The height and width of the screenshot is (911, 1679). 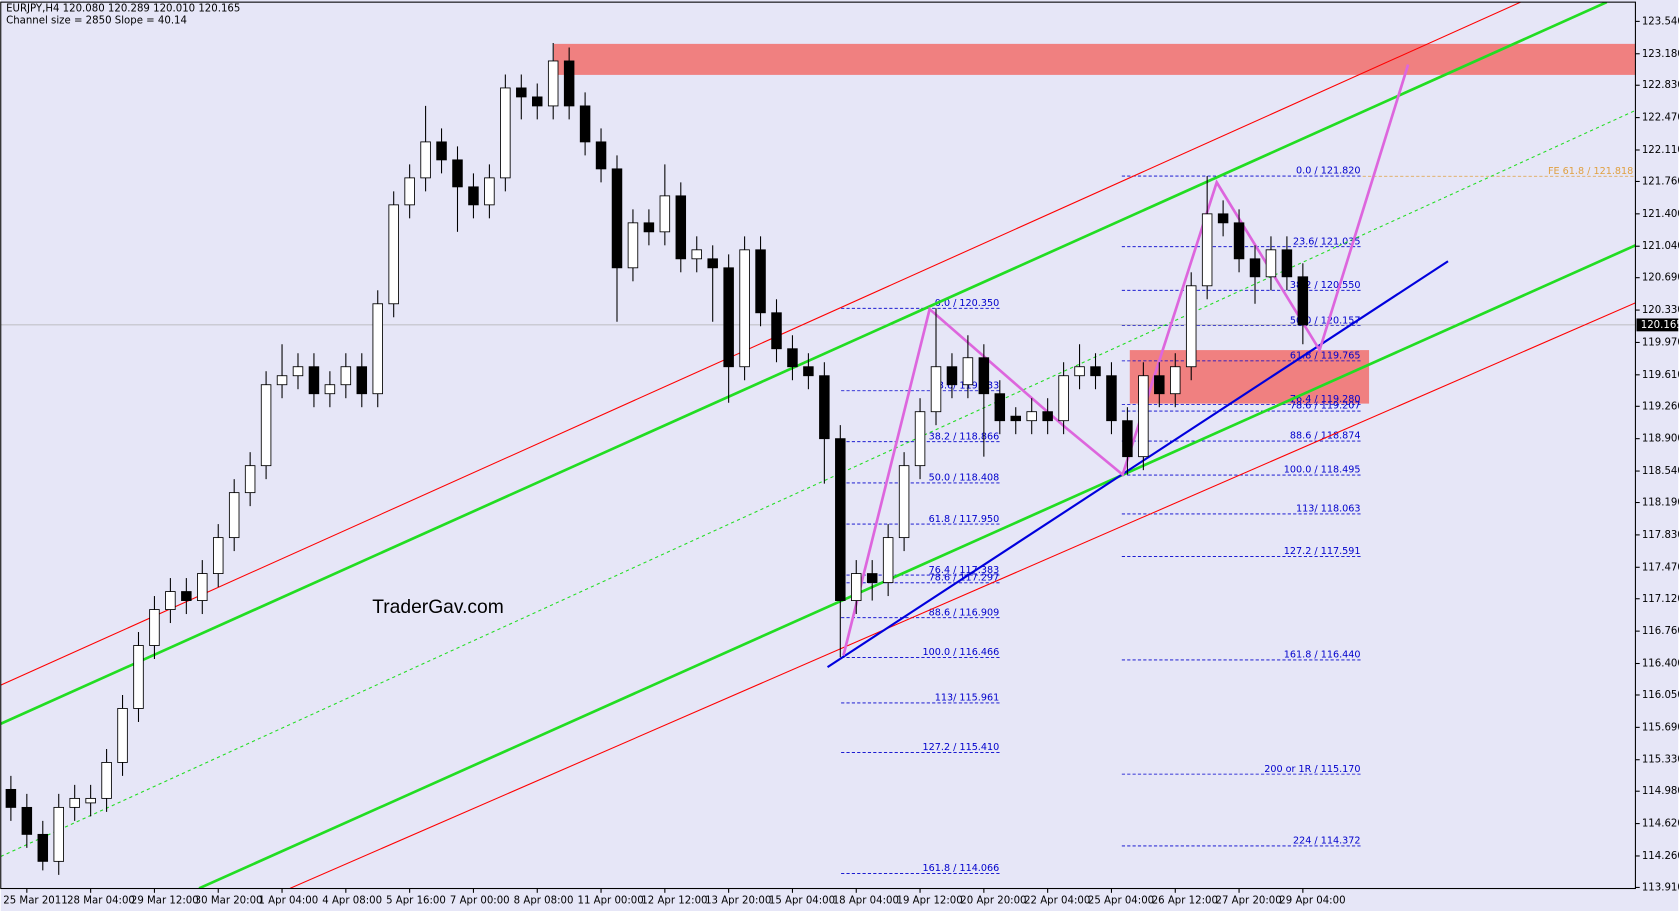 What do you see at coordinates (961, 652) in the screenshot?
I see `fib-label: 100.0 / 116.466` at bounding box center [961, 652].